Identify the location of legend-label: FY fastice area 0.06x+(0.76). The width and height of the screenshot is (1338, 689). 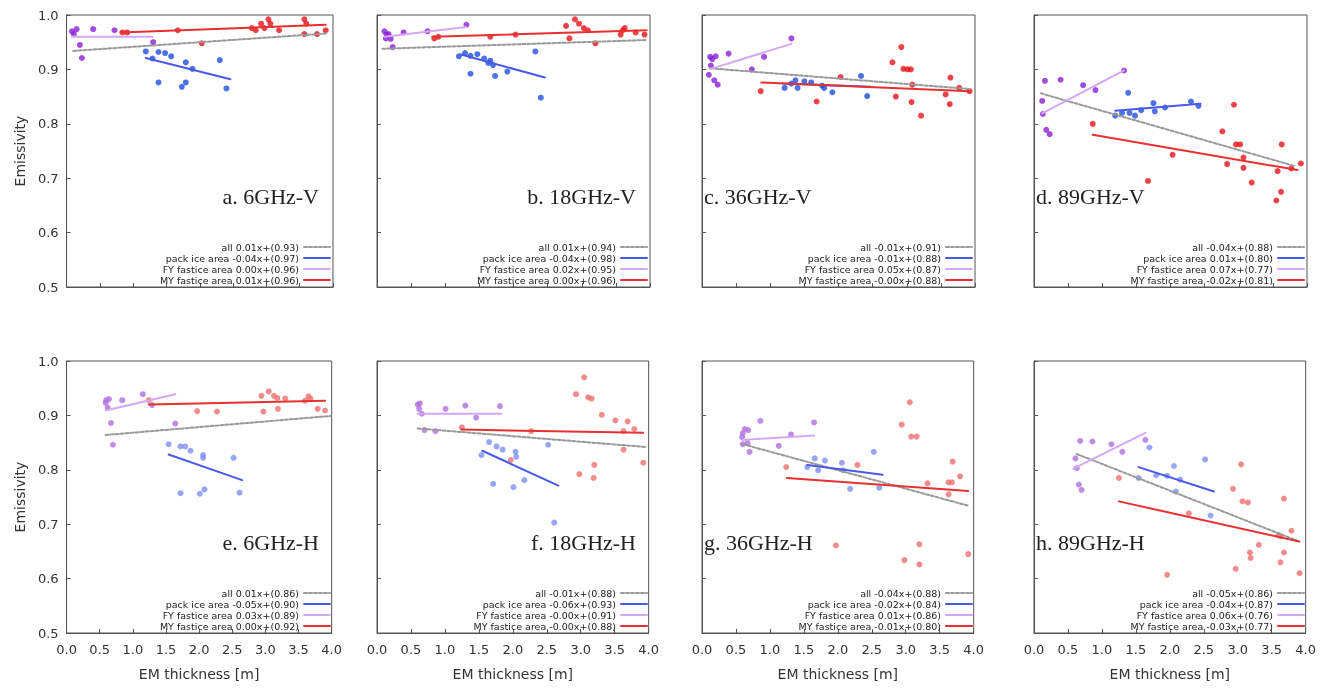
(1204, 615).